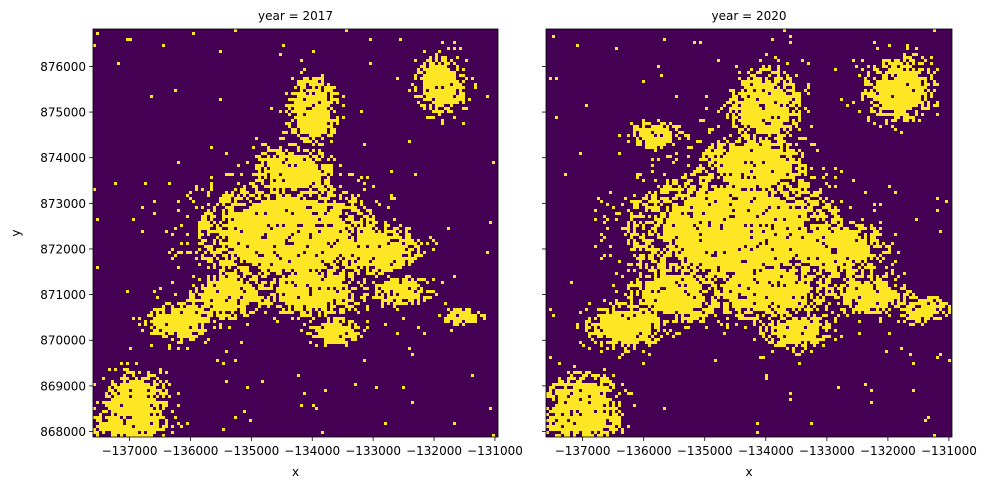 The image size is (989, 490). What do you see at coordinates (63, 113) in the screenshot?
I see `y-tick-label: 875000` at bounding box center [63, 113].